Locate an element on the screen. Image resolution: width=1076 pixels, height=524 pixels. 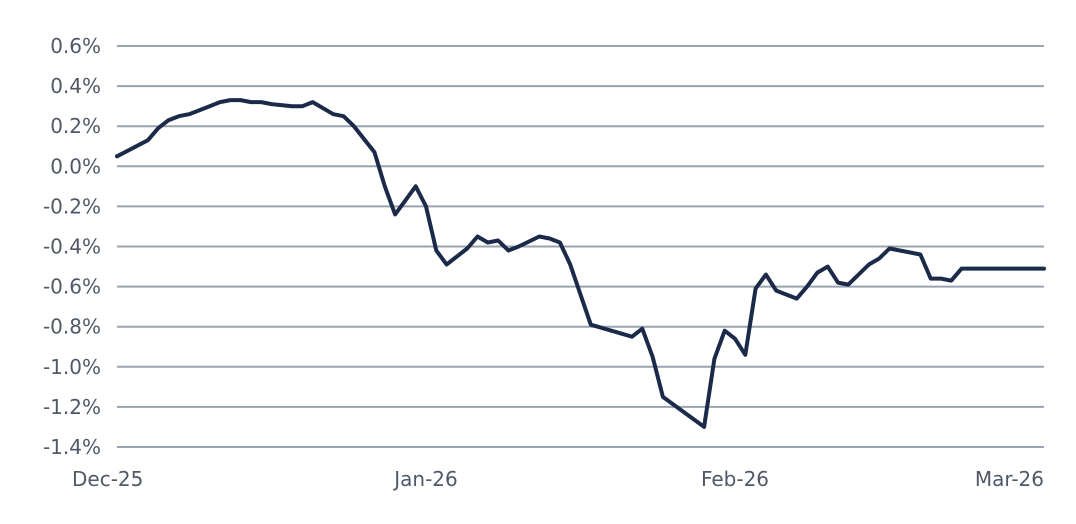
y-tick-label: 0.6% is located at coordinates (75, 46).